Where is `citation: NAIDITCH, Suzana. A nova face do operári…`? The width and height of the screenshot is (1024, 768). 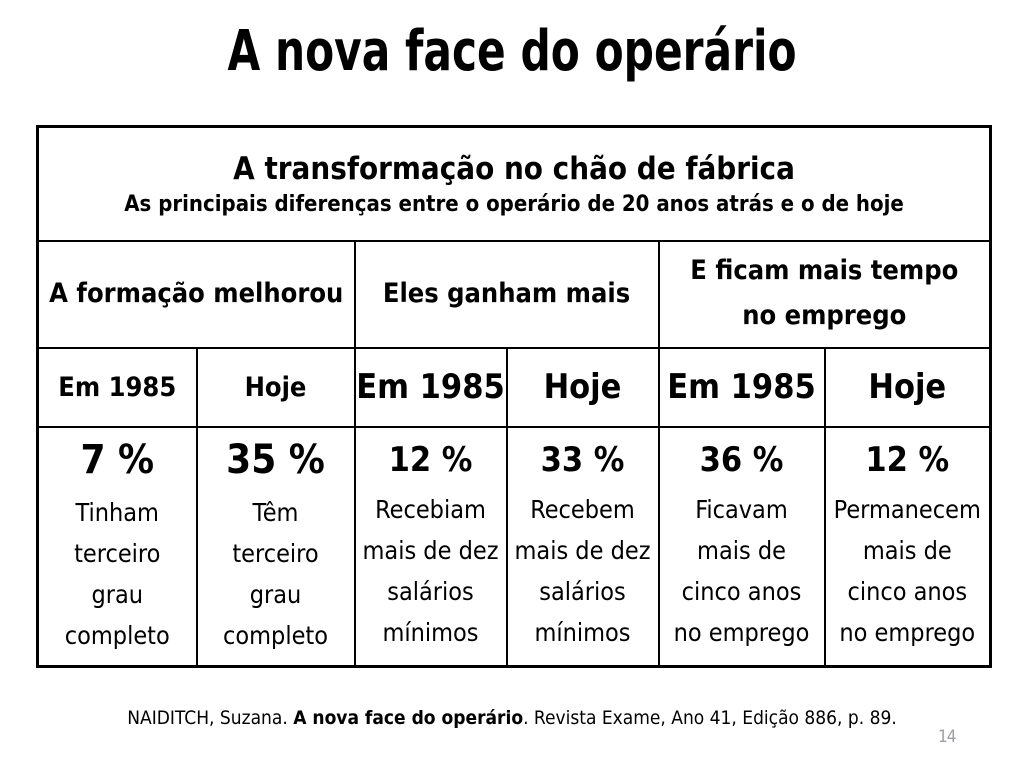
citation: NAIDITCH, Suzana. A nova face do operári… is located at coordinates (512, 718).